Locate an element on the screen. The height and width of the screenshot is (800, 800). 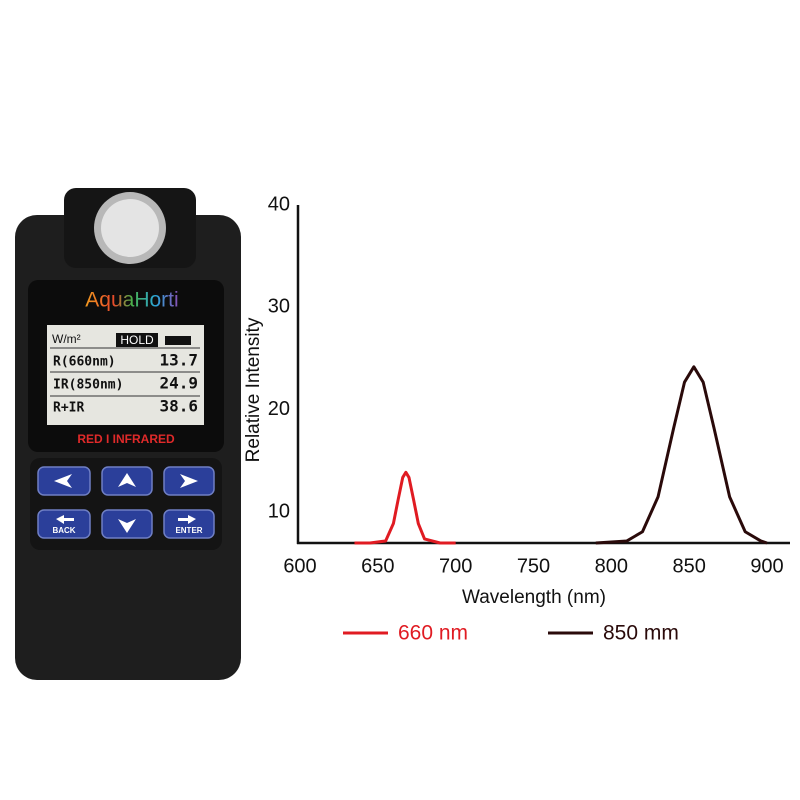
left-arrow is located at coordinates (63, 481).